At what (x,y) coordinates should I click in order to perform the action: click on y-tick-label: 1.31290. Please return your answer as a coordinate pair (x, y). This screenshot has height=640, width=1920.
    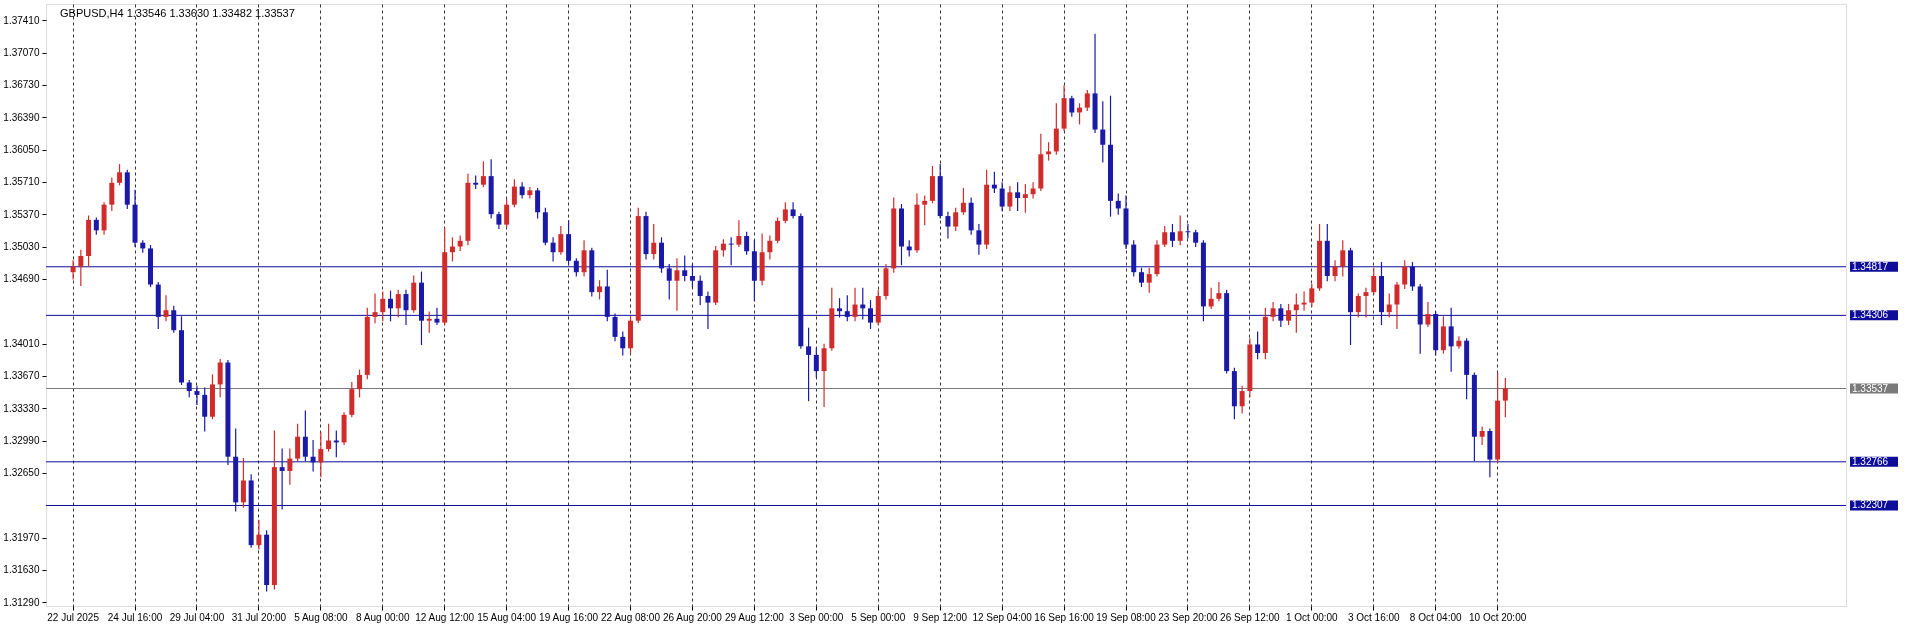
    Looking at the image, I should click on (21, 602).